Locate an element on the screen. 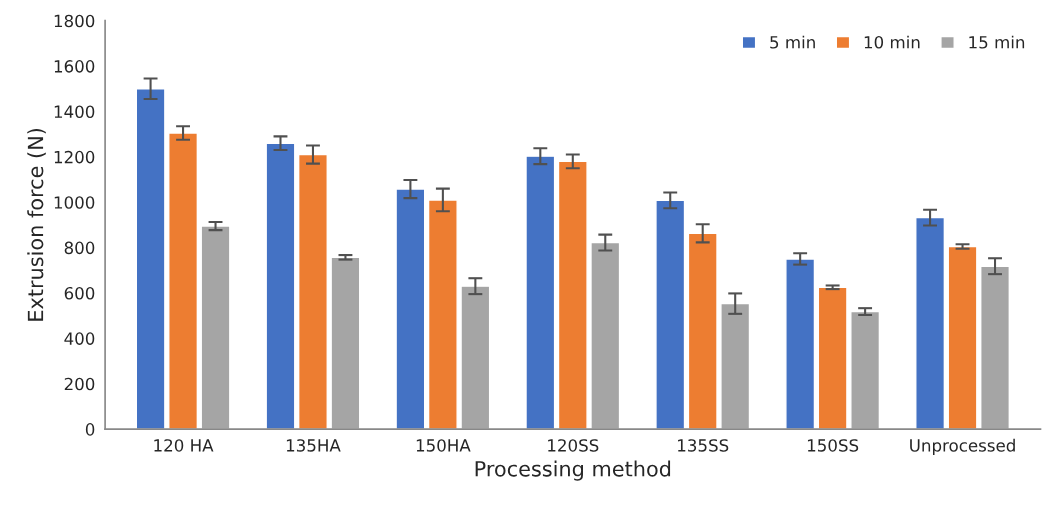 Image resolution: width=1051 pixels, height=517 pixels. y-tick-label: 400 is located at coordinates (79, 338).